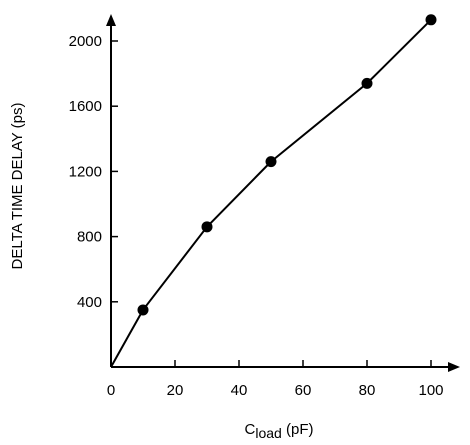 The image size is (470, 445). What do you see at coordinates (85, 106) in the screenshot?
I see `y-tick-label: 1600` at bounding box center [85, 106].